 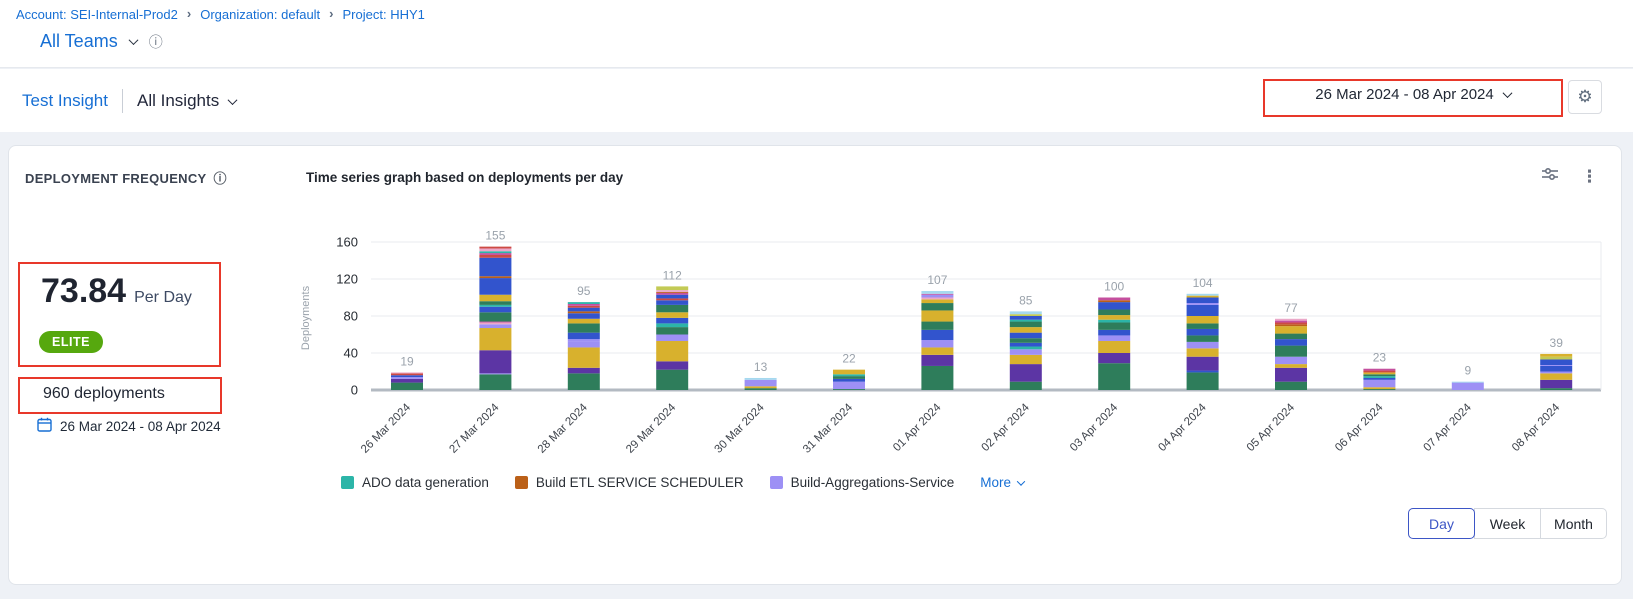 I want to click on gear-icon: ⚙, so click(x=1585, y=96).